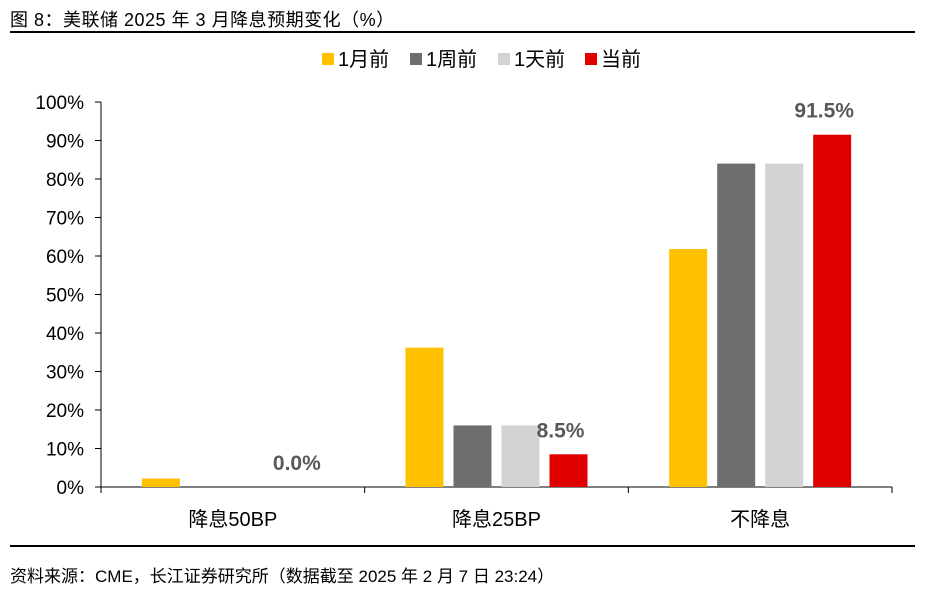 The height and width of the screenshot is (595, 925). Describe the element at coordinates (65, 142) in the screenshot. I see `y-tick-label: 90%` at that location.